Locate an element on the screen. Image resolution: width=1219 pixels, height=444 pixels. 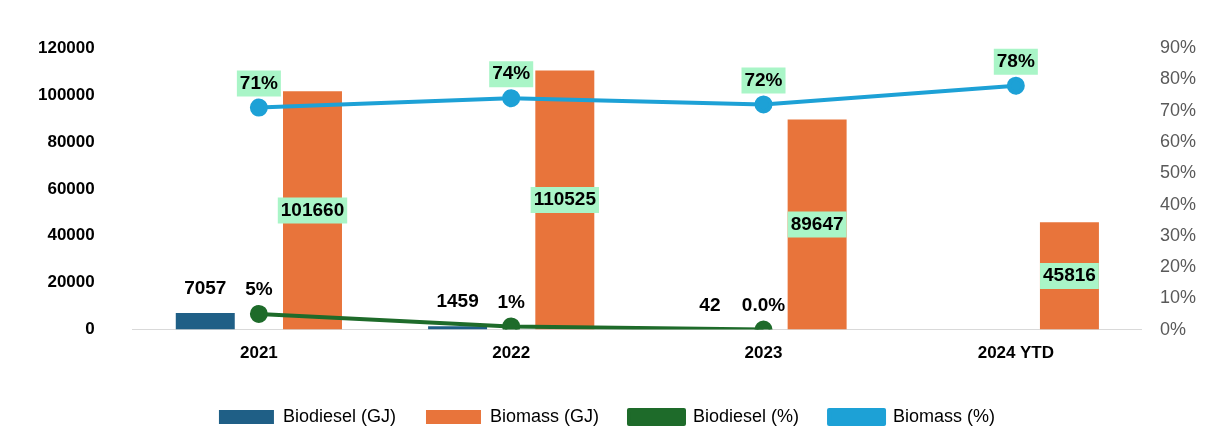
x-tick-label: 2024 YTD is located at coordinates (1015, 353).